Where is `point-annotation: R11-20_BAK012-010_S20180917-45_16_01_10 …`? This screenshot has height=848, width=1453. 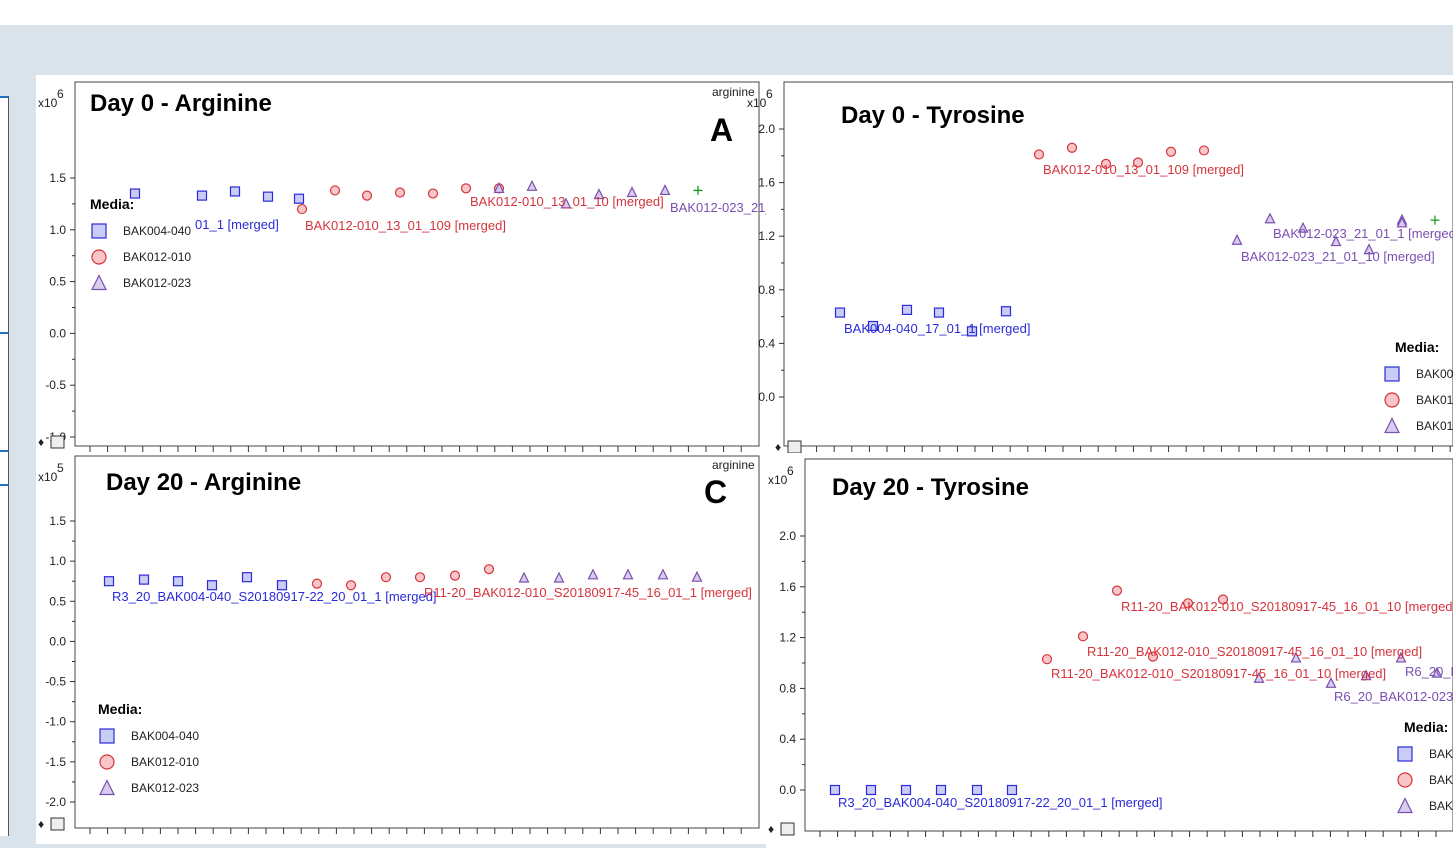 point-annotation: R11-20_BAK012-010_S20180917-45_16_01_10 … is located at coordinates (1287, 606).